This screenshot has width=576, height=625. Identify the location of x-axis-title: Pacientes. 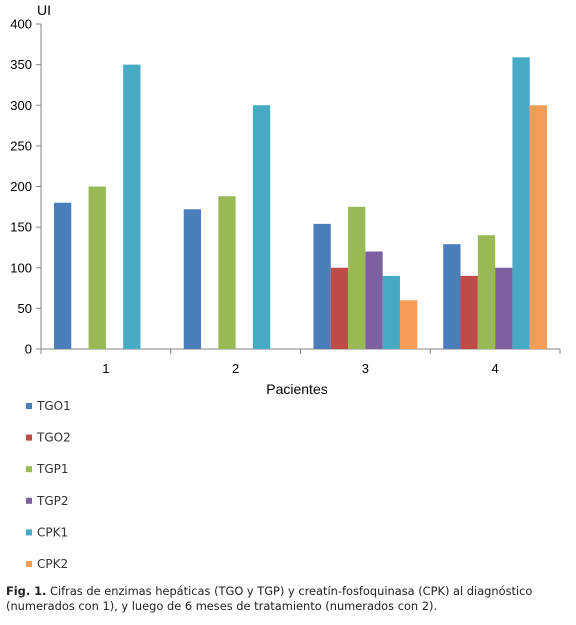
(296, 389).